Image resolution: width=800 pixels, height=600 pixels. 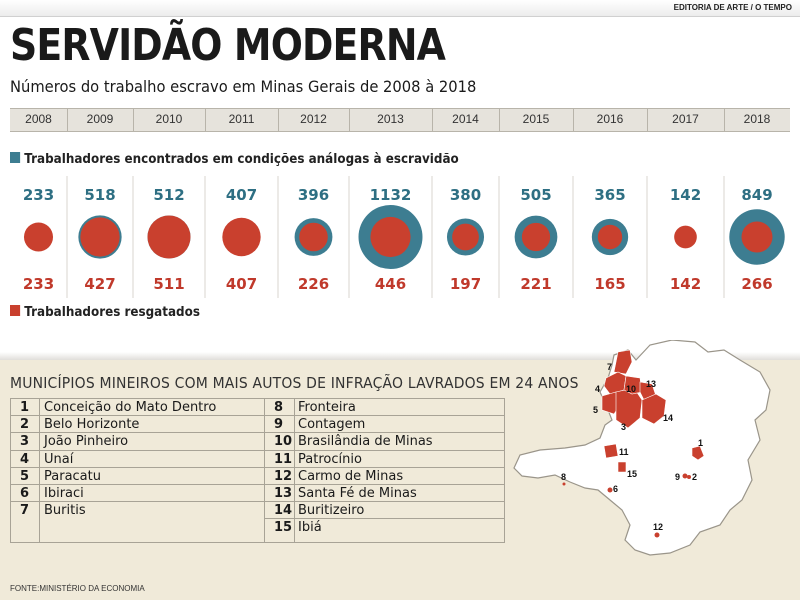 I want to click on map-label-4: 4, so click(x=597, y=389).